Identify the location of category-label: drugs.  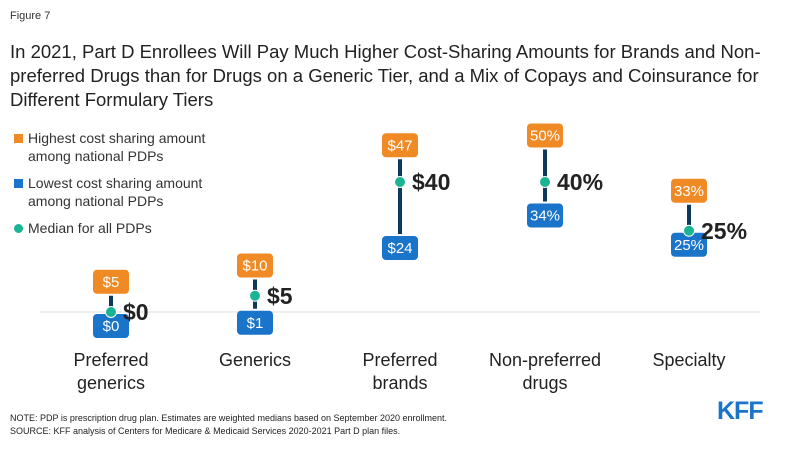
(544, 383).